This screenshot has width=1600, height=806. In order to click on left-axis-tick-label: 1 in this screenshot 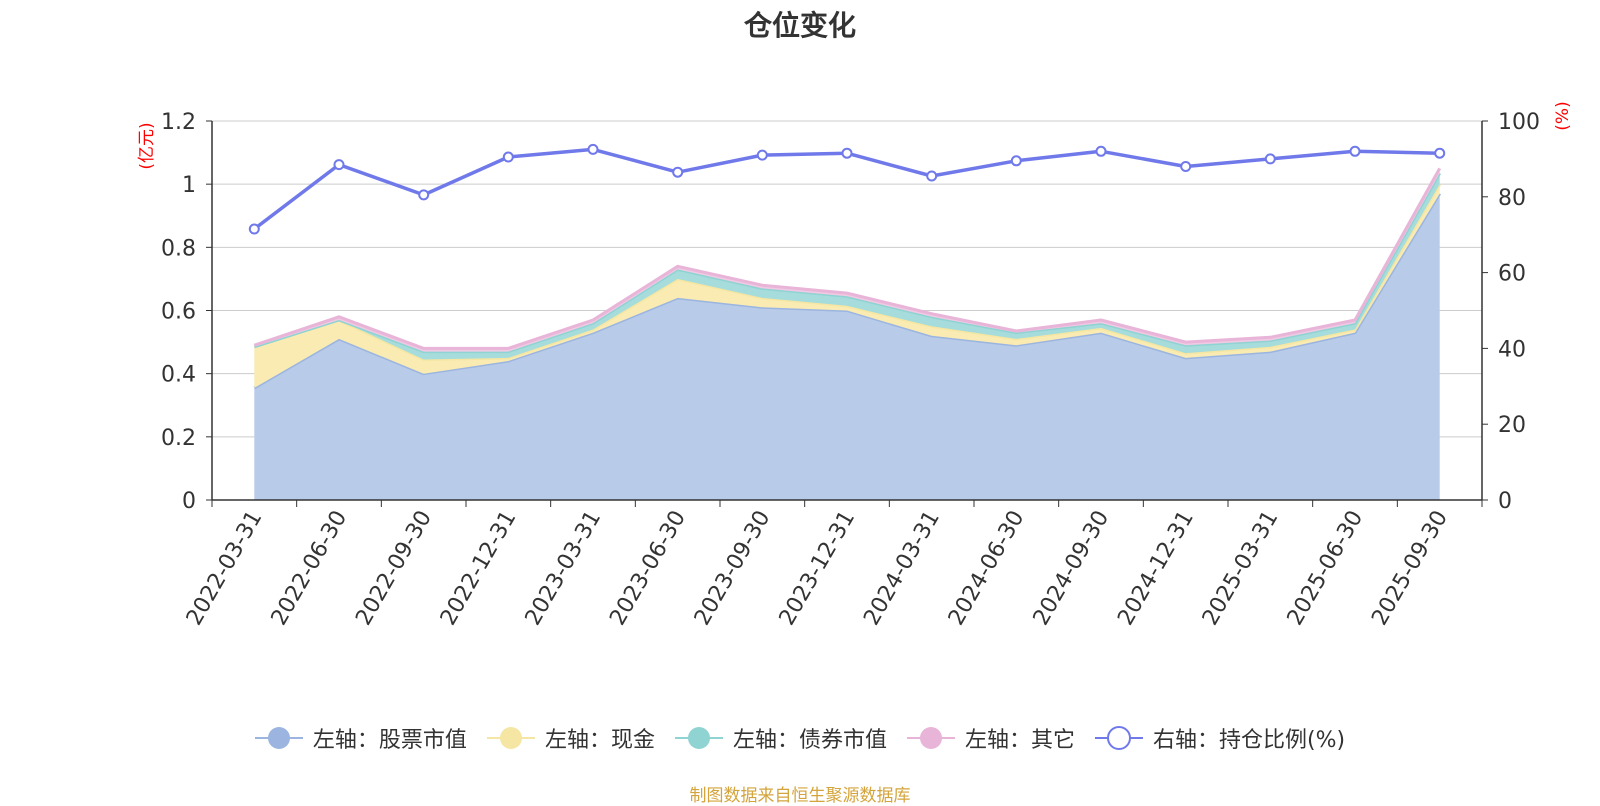, I will do `click(189, 185)`.